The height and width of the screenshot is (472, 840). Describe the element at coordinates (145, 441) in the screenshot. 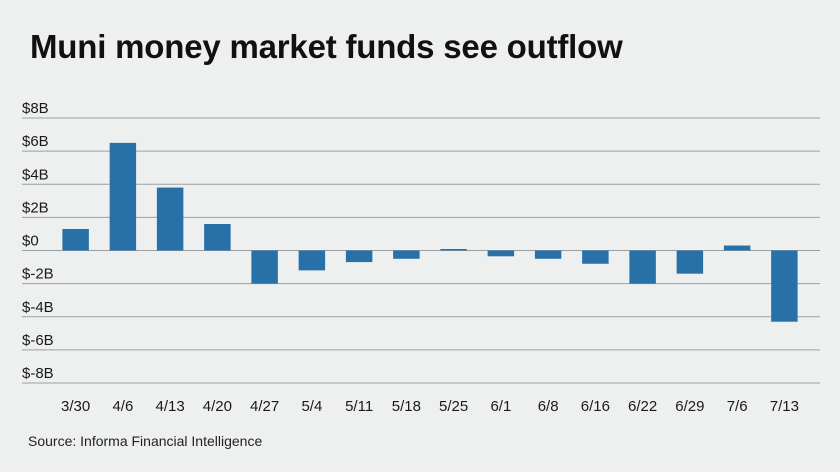

I see `source-note: Source: Informa Financial Intelligence` at that location.